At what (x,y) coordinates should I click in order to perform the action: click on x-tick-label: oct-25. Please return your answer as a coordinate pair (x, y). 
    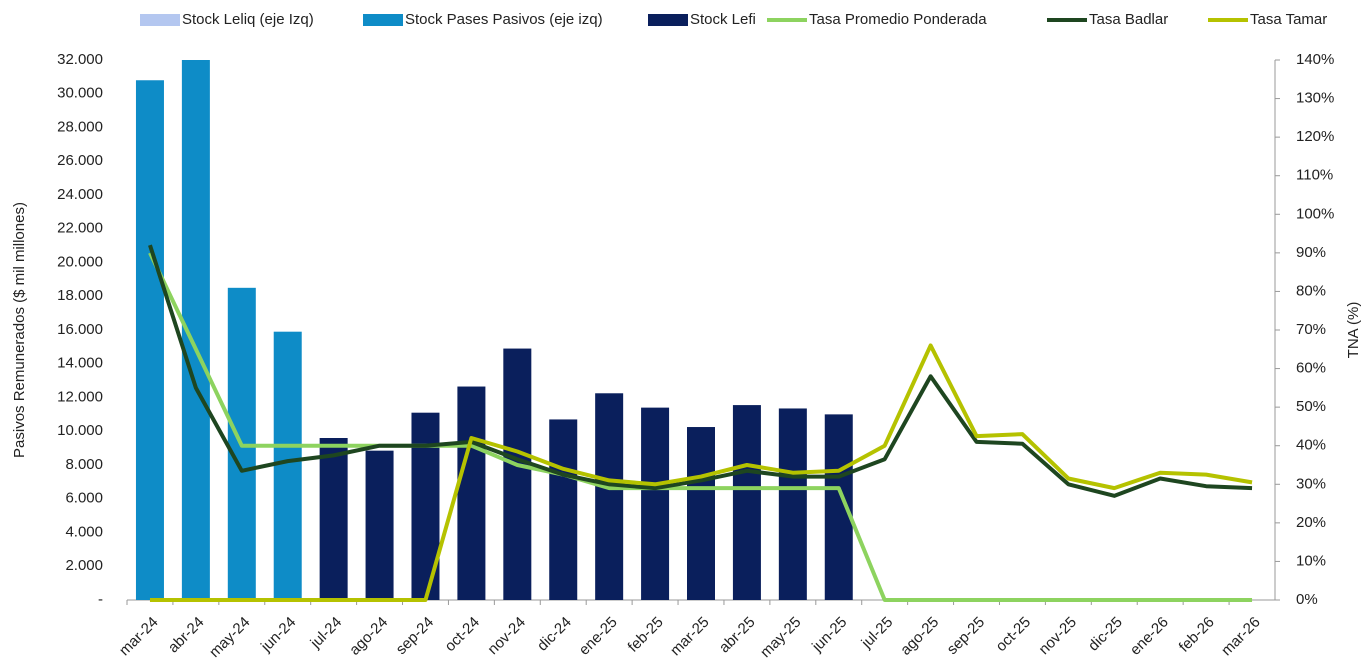
    Looking at the image, I should click on (1014, 635).